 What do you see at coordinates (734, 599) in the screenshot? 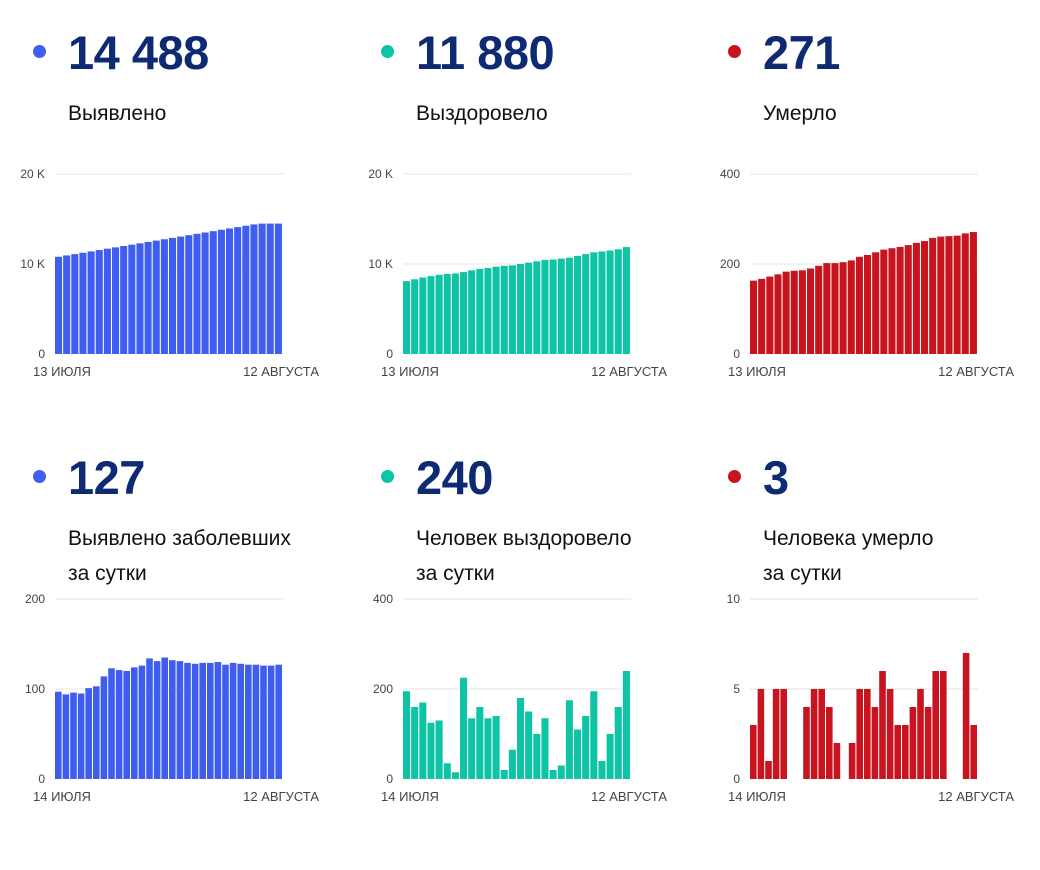
I see `y-tick-label: 10` at bounding box center [734, 599].